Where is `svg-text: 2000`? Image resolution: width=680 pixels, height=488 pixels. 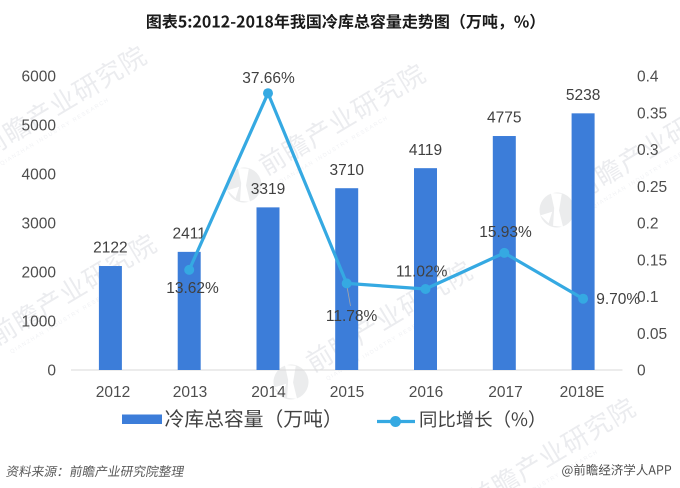 svg-text: 2000 is located at coordinates (39, 273).